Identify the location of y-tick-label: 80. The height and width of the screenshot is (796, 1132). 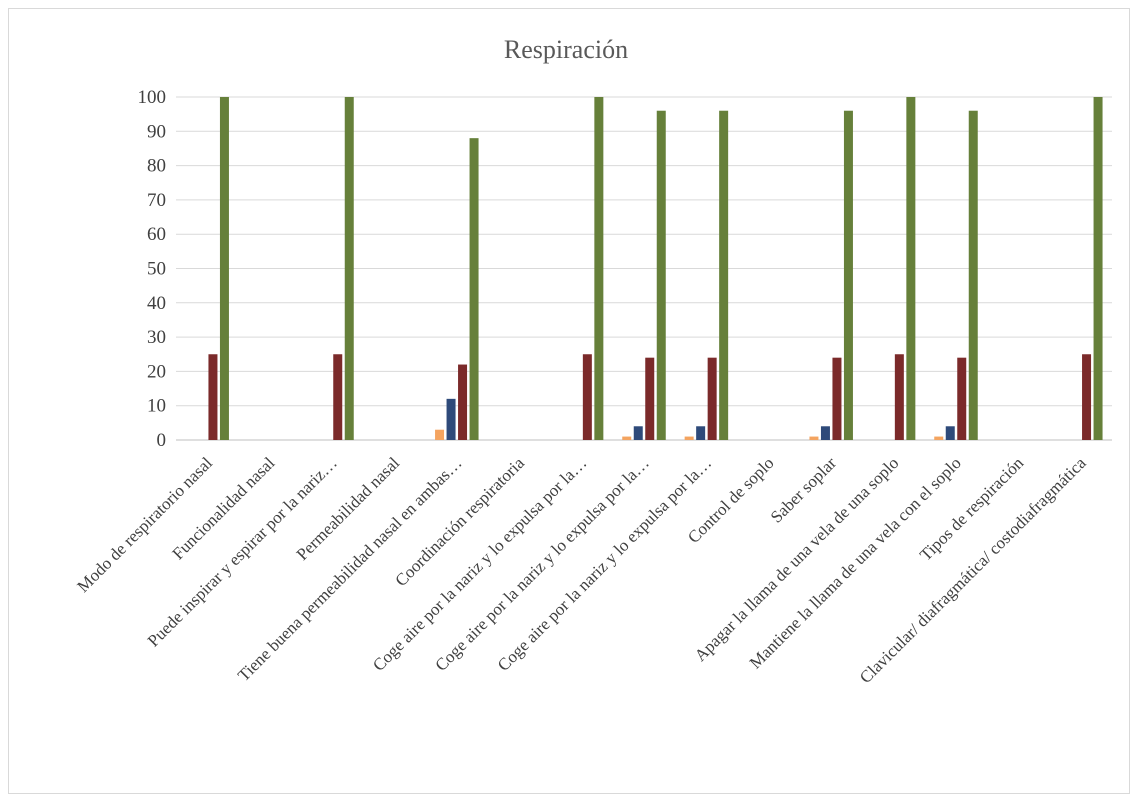
(156, 166).